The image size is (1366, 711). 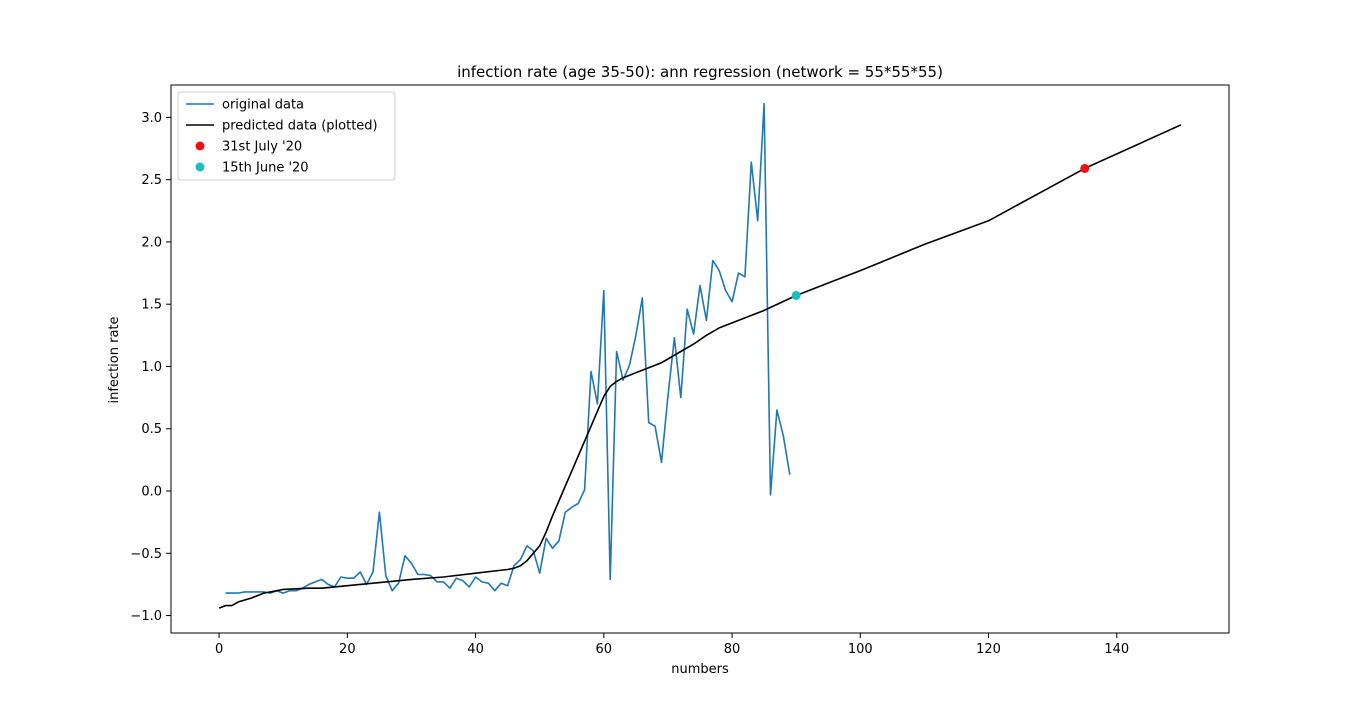 What do you see at coordinates (146, 616) in the screenshot?
I see `y-tick-label: −1.0` at bounding box center [146, 616].